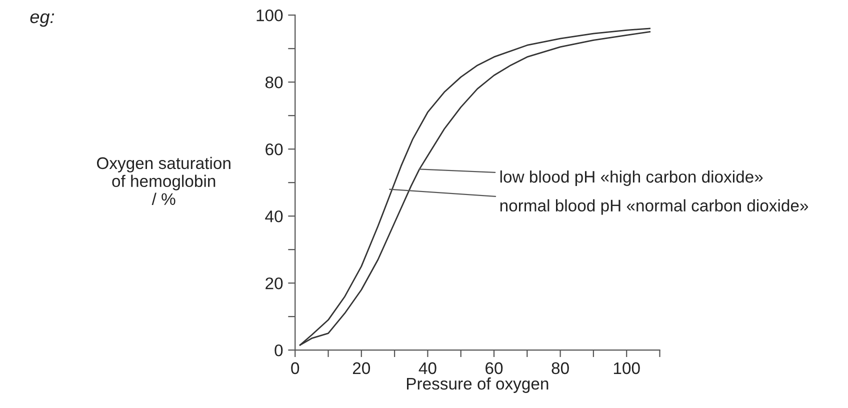 This screenshot has width=848, height=408. What do you see at coordinates (163, 181) in the screenshot?
I see `y-axis-title: Oxygen saturation of hemoglobin / %` at bounding box center [163, 181].